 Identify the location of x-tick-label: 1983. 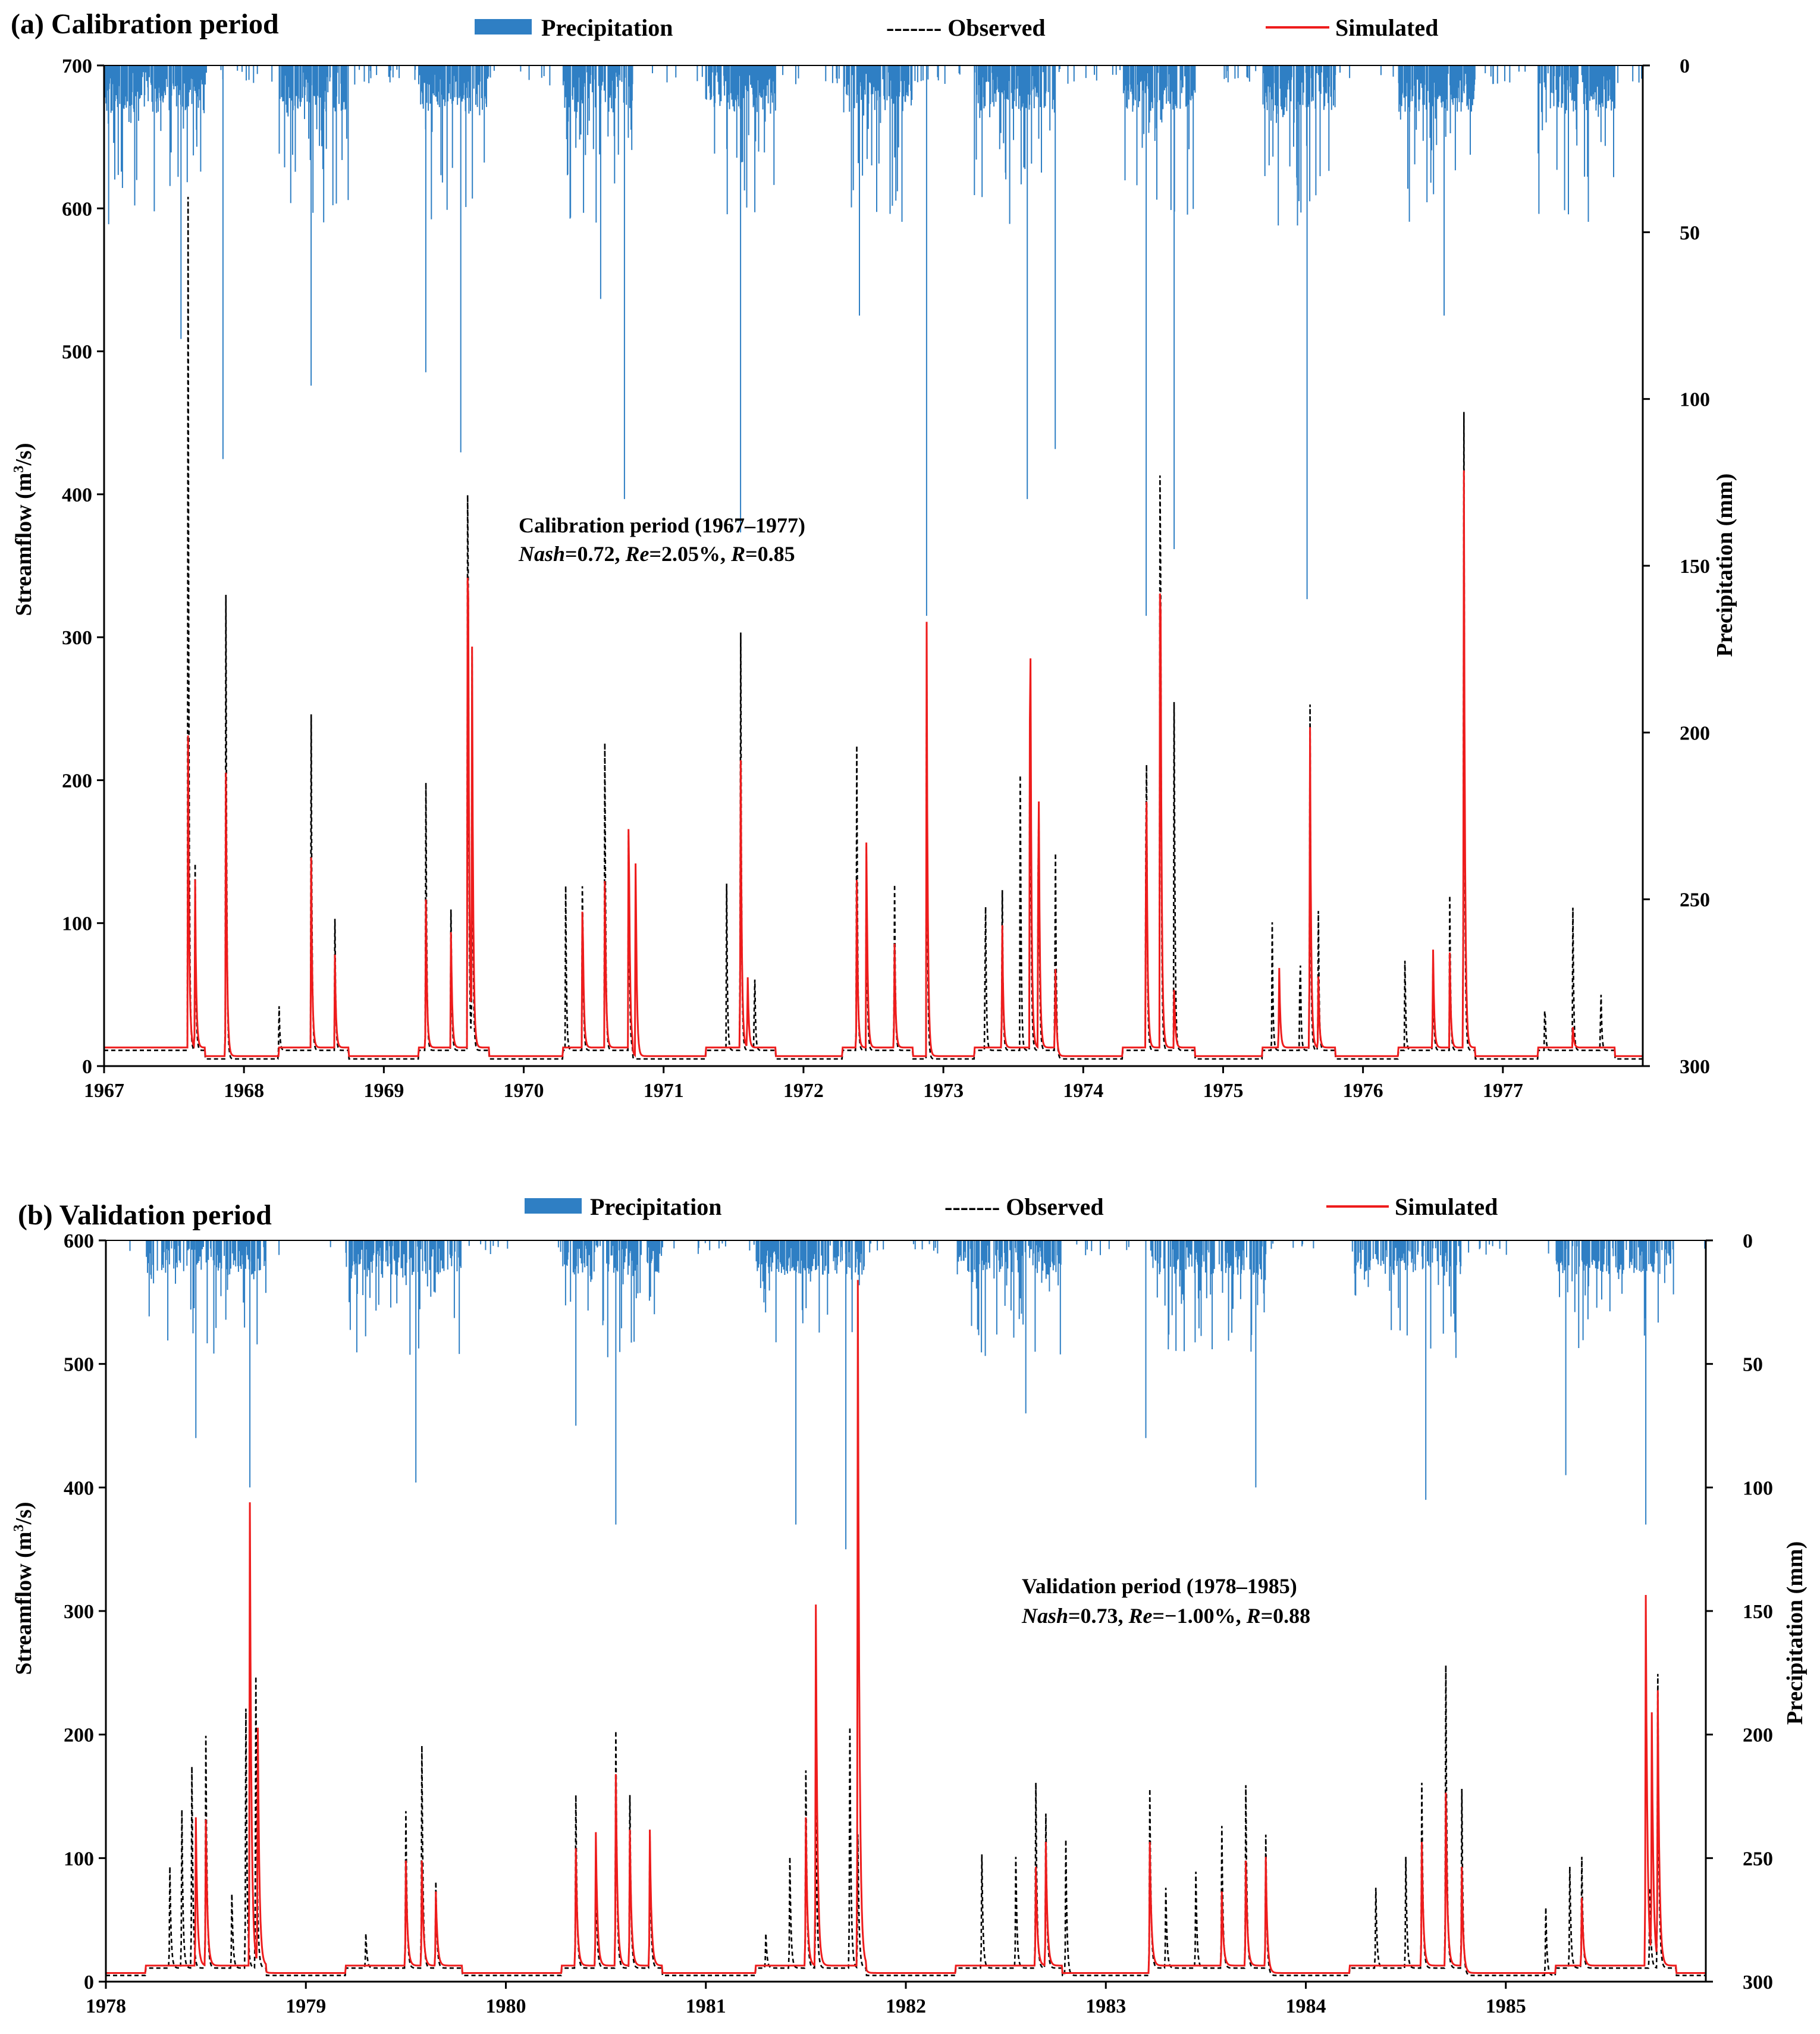
(1105, 2006).